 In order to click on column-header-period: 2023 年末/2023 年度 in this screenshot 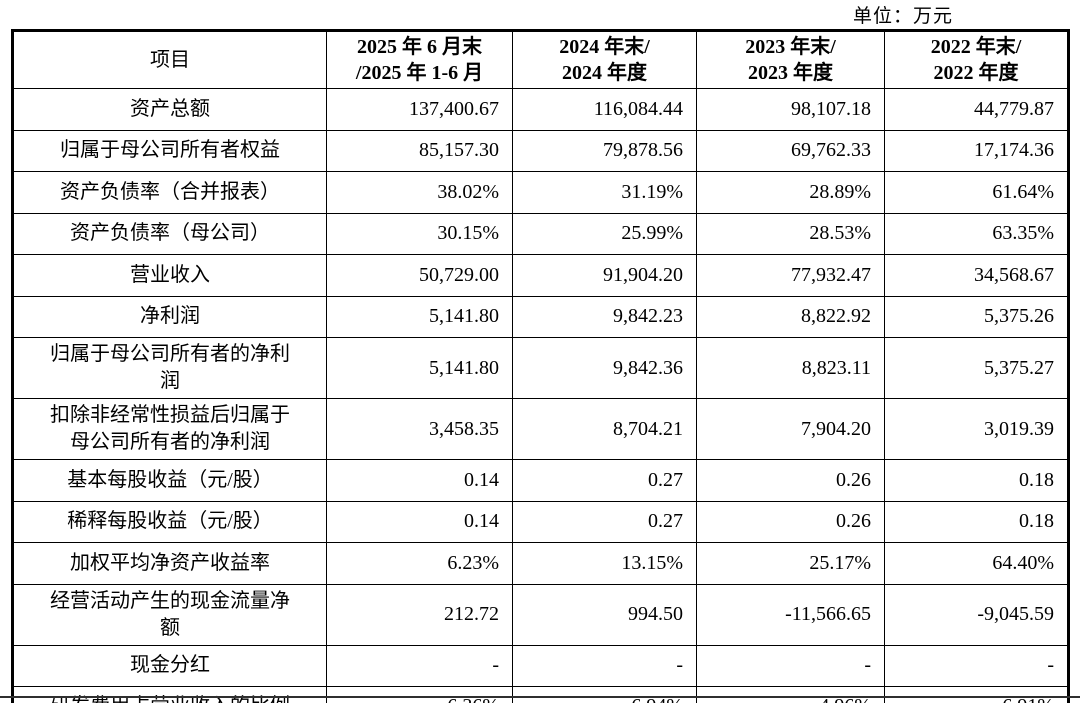, I will do `click(790, 59)`.